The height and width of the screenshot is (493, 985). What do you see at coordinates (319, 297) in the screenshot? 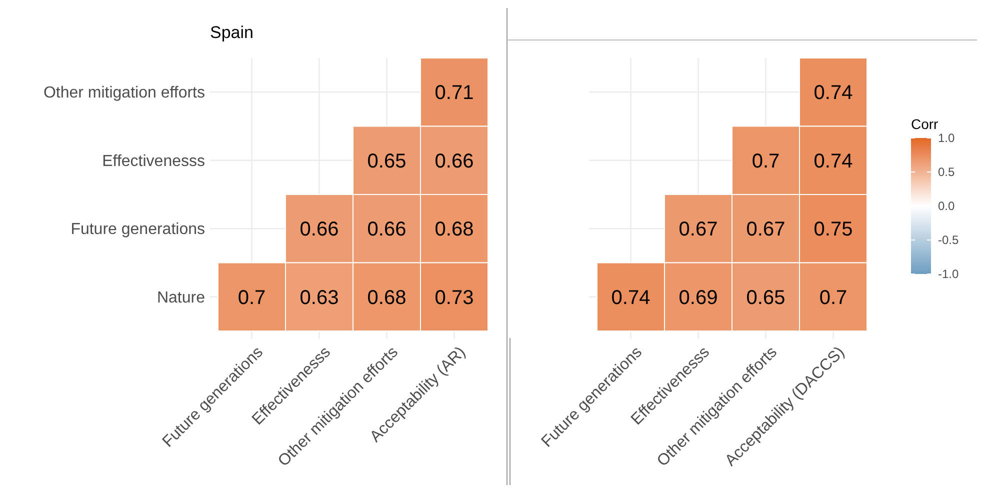
I see `data-label: 0.63` at bounding box center [319, 297].